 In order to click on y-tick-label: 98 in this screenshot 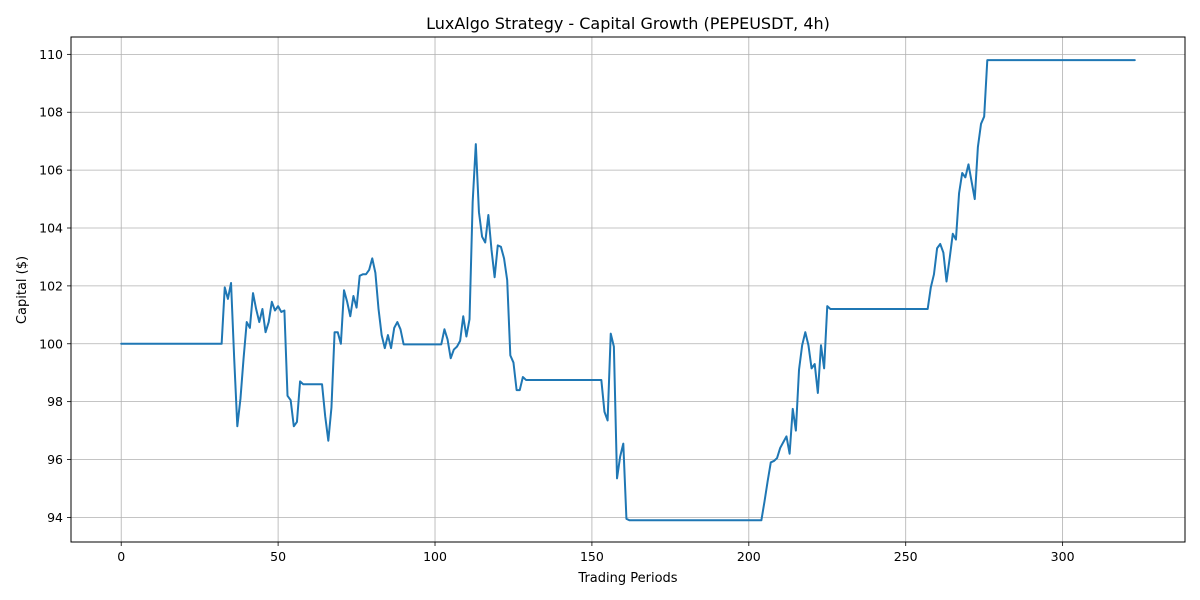, I will do `click(55, 401)`.